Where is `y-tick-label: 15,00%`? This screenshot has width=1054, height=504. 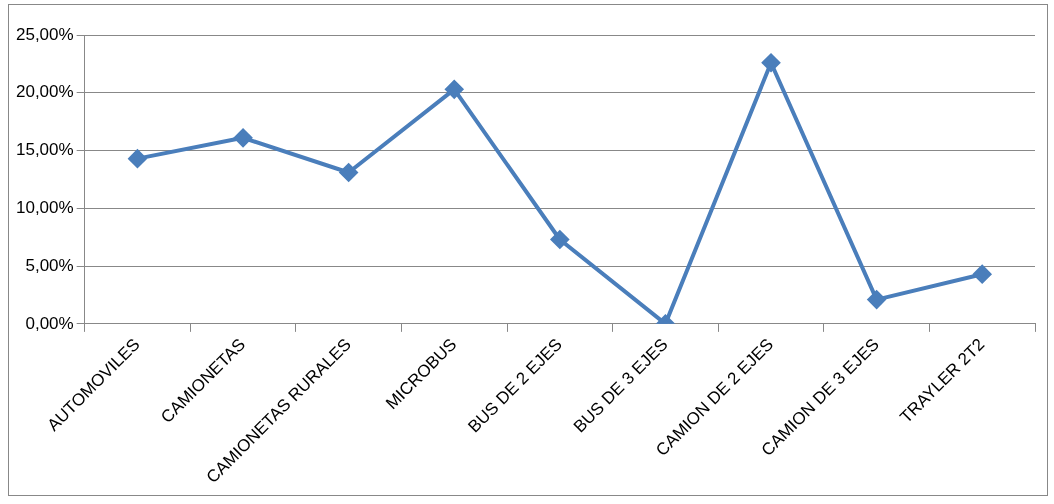
y-tick-label: 15,00% is located at coordinates (44, 150).